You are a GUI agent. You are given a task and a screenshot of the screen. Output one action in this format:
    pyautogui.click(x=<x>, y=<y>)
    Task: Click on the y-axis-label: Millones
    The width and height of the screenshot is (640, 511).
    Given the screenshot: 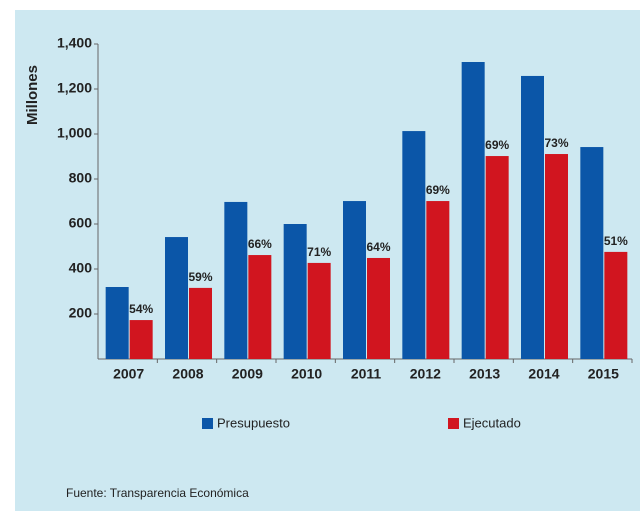 What is the action you would take?
    pyautogui.click(x=32, y=95)
    